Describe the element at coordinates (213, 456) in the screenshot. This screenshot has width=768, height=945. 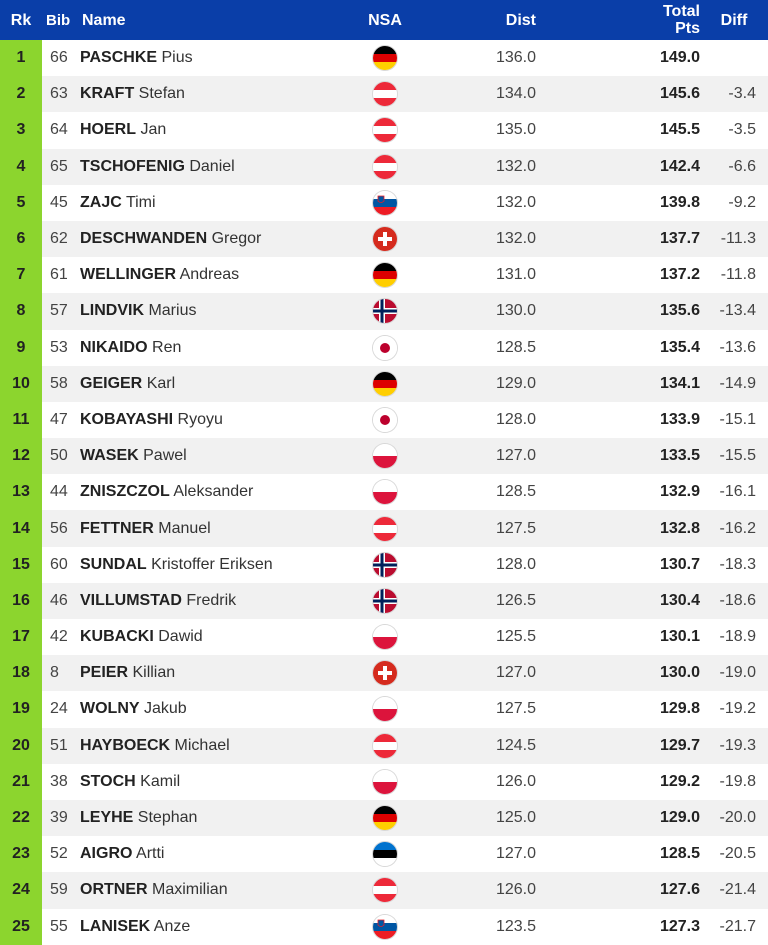
I see `athlete-name-cell: WASEK Pawel` at that location.